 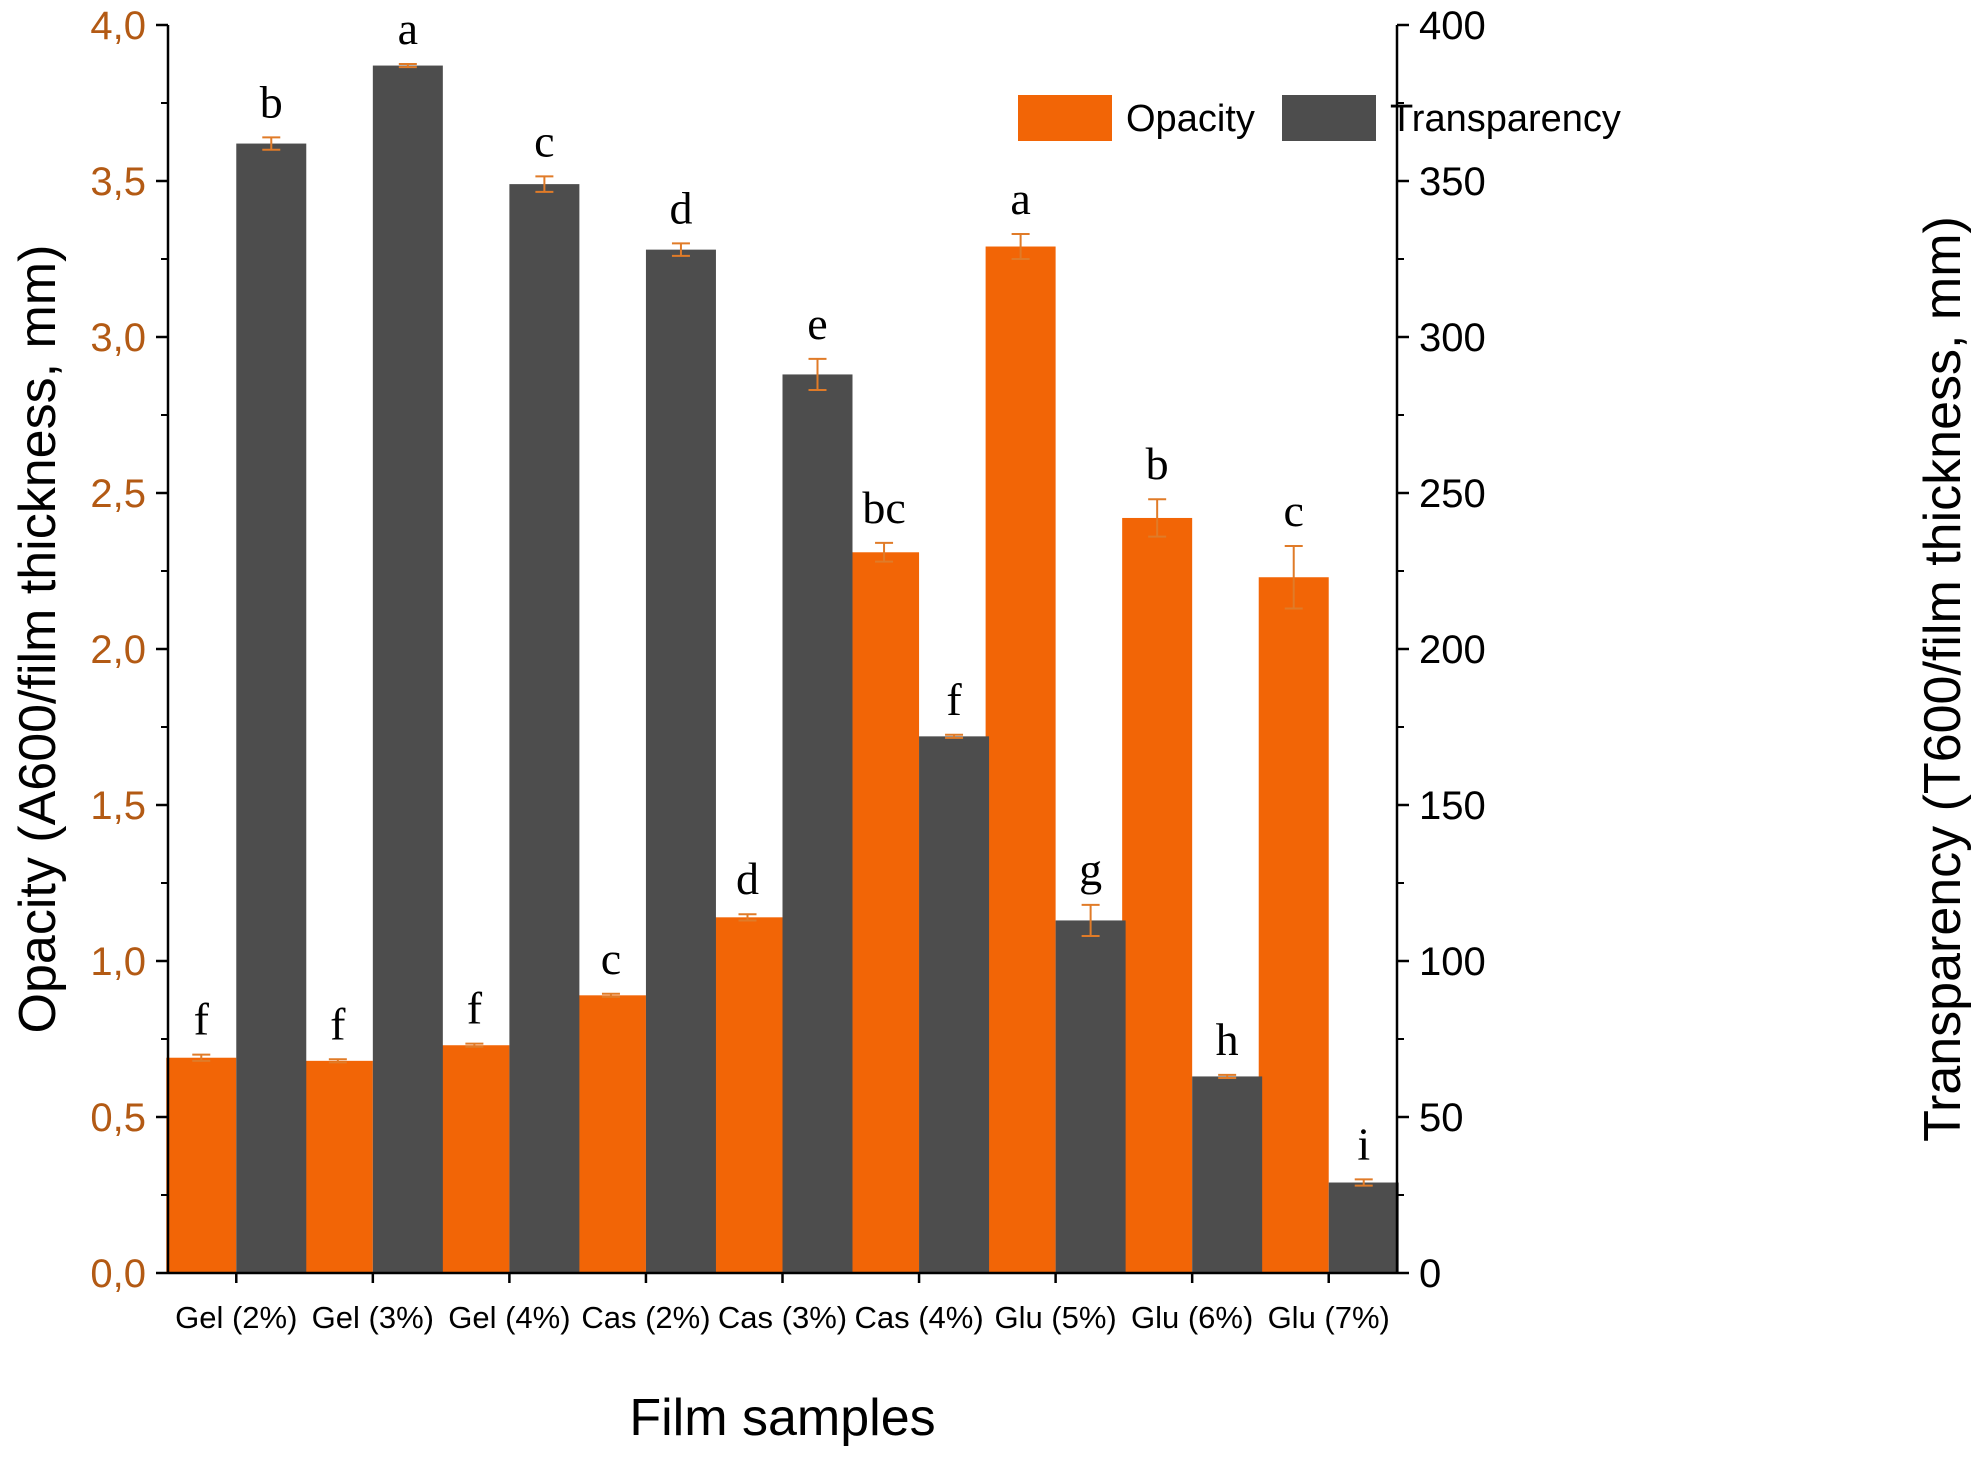 I want to click on significance-letter-opacity-8: c, so click(x=1294, y=510).